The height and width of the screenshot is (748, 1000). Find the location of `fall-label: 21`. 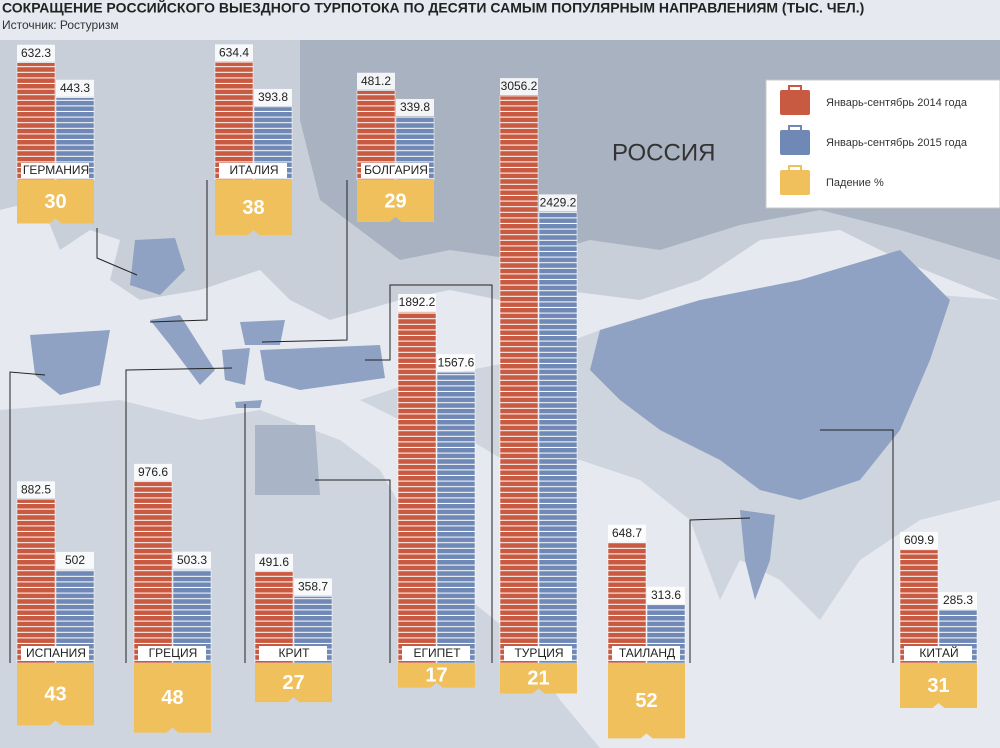

fall-label: 21 is located at coordinates (538, 679).